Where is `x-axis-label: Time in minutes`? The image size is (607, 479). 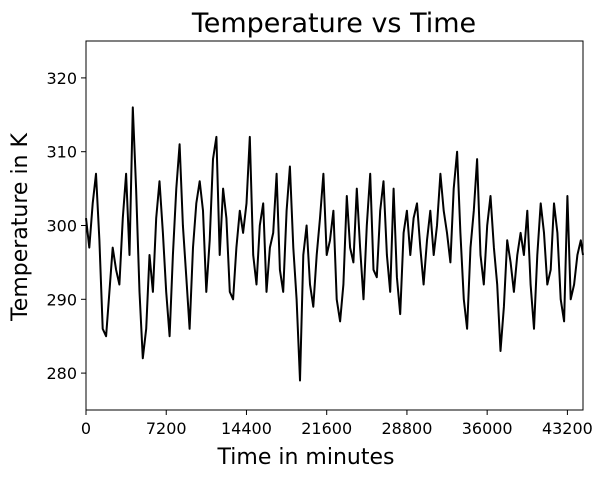 x-axis-label: Time in minutes is located at coordinates (306, 457).